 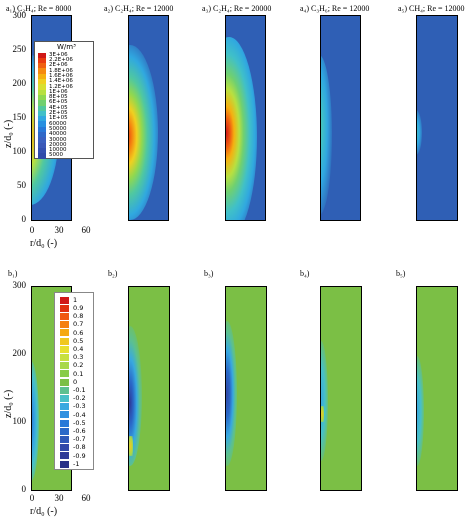 I want to click on a-ytick-300: 300, so click(x=19, y=15).